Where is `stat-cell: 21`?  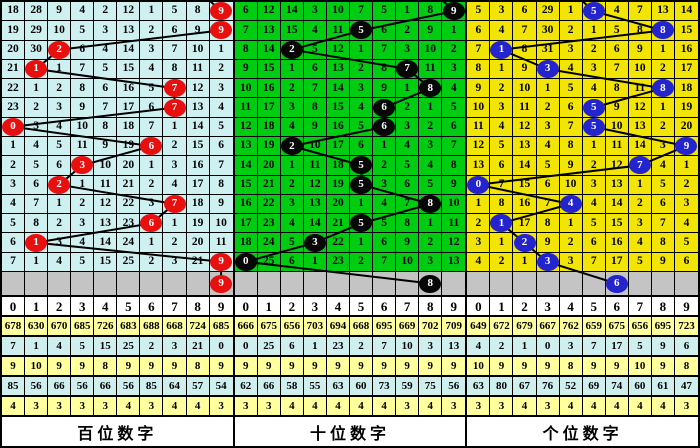
stat-cell: 21 is located at coordinates (198, 347).